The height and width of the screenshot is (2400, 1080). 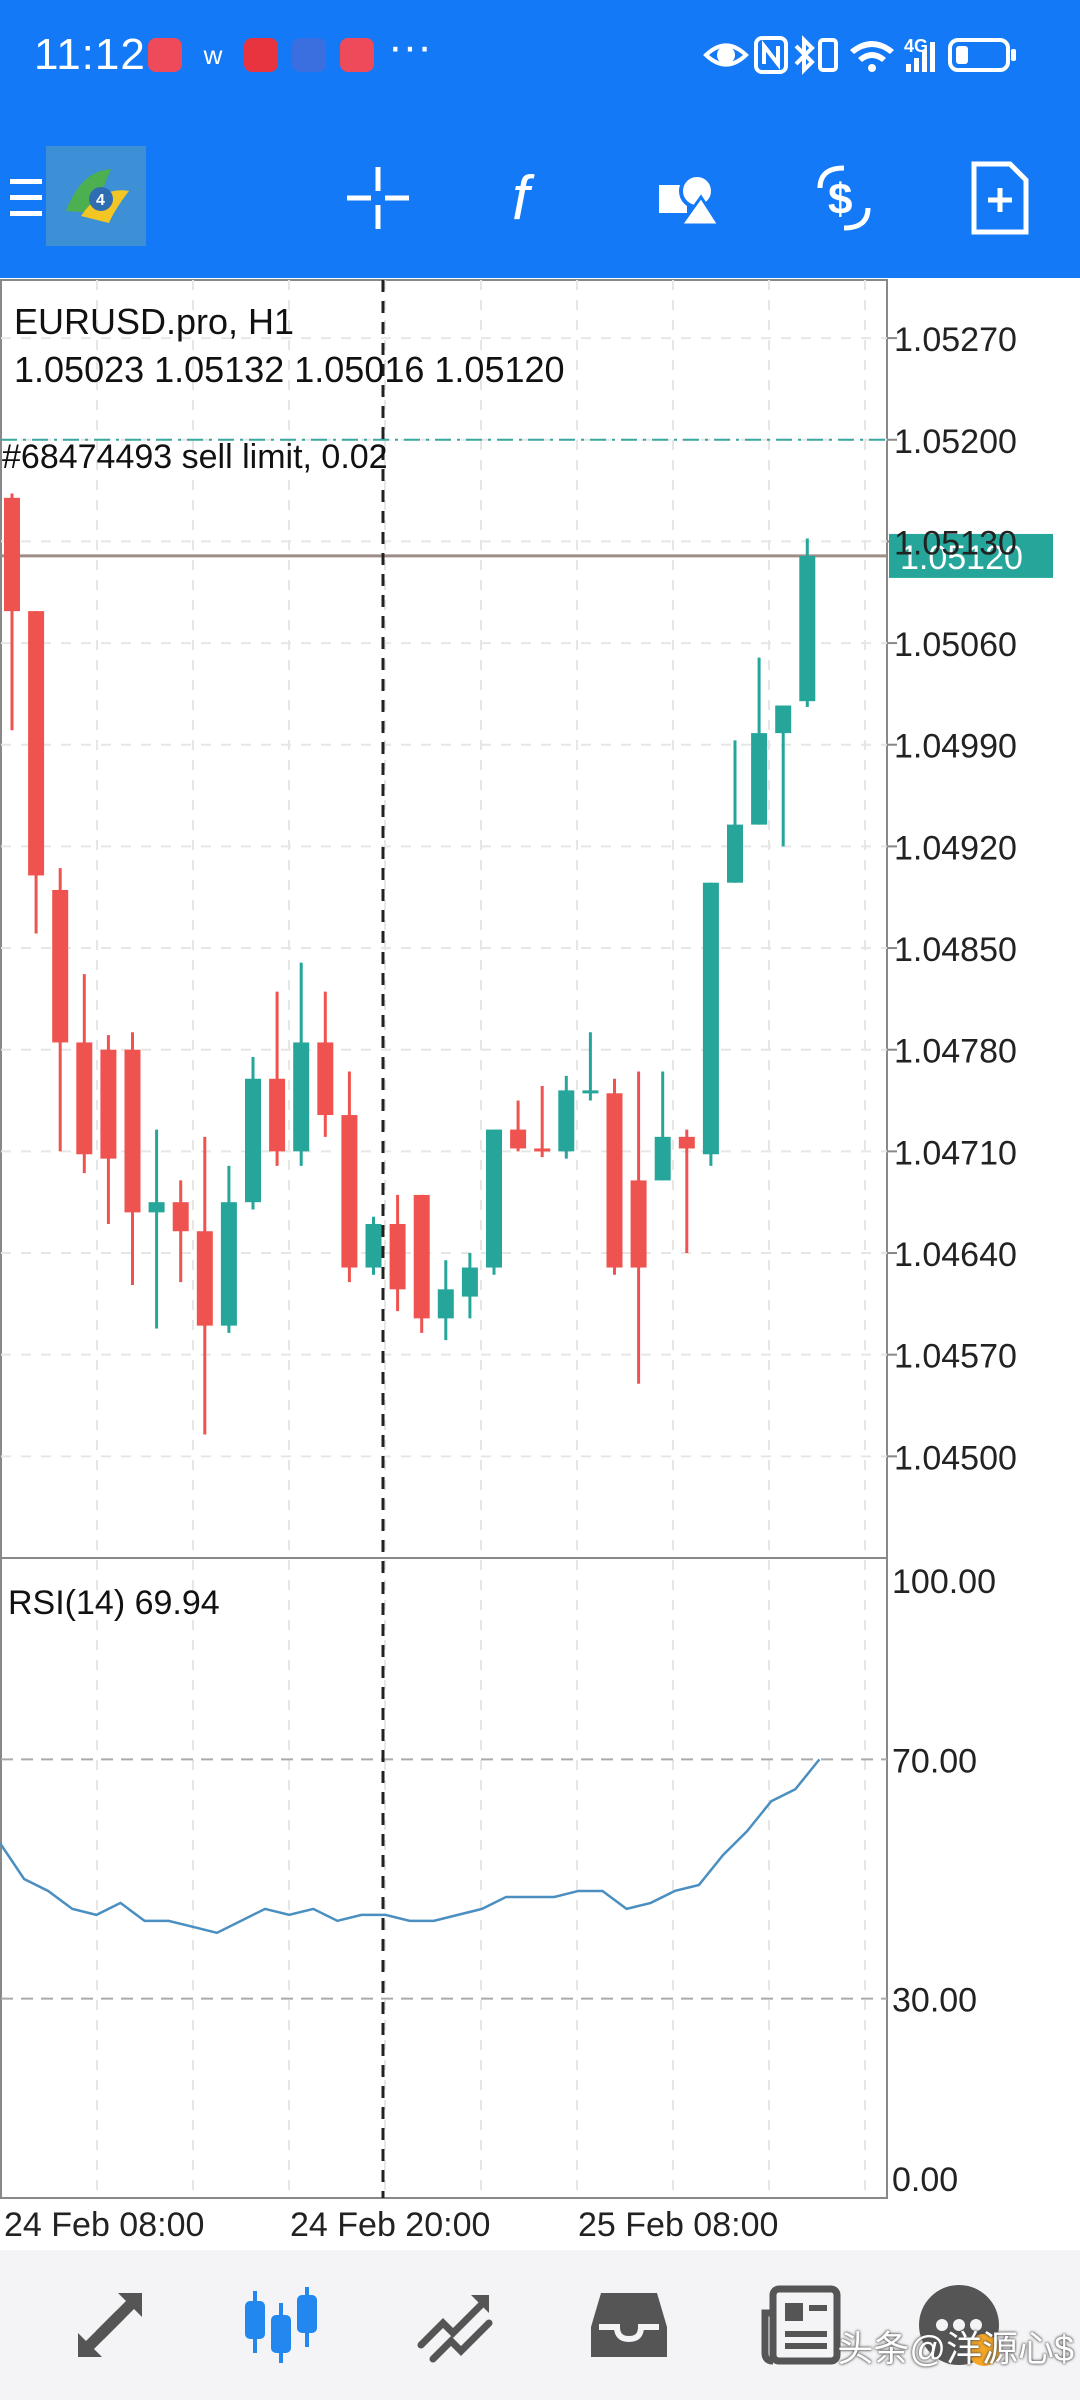 What do you see at coordinates (195, 457) in the screenshot?
I see `order-label: #68474493 sell limit, 0.02` at bounding box center [195, 457].